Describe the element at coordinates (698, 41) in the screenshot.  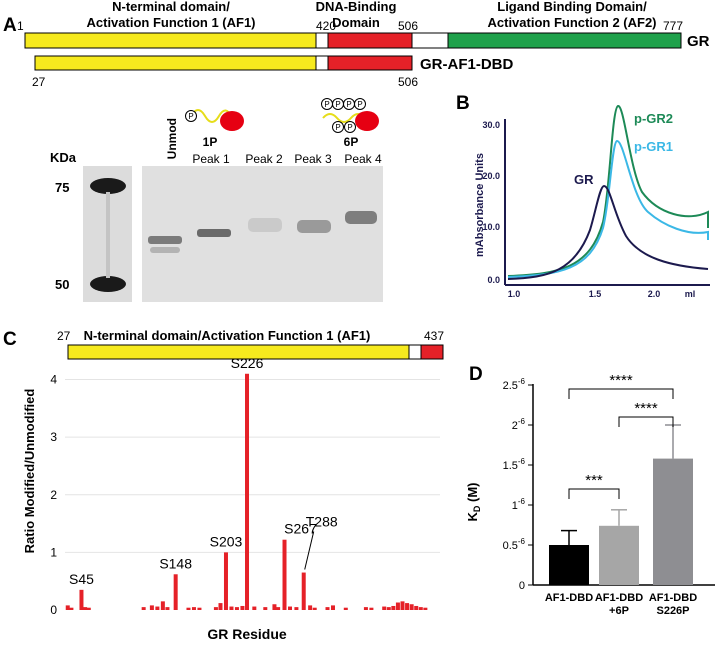
I see `gr-label: GR` at that location.